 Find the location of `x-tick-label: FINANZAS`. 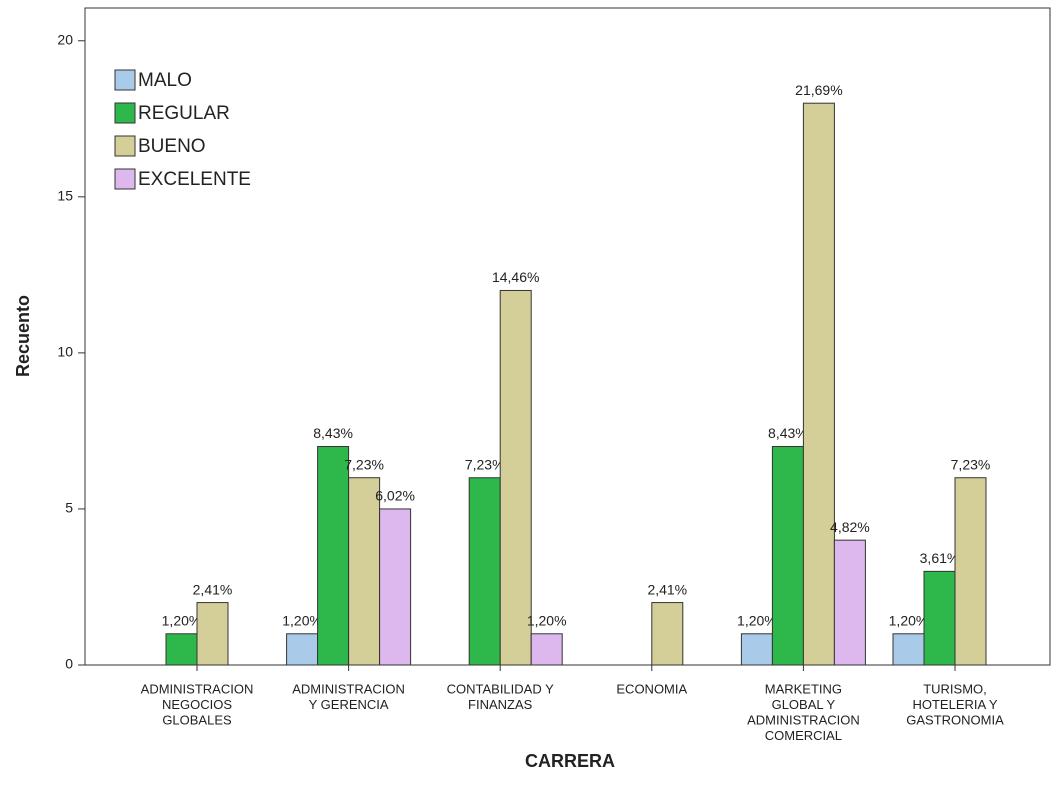

x-tick-label: FINANZAS is located at coordinates (500, 704).